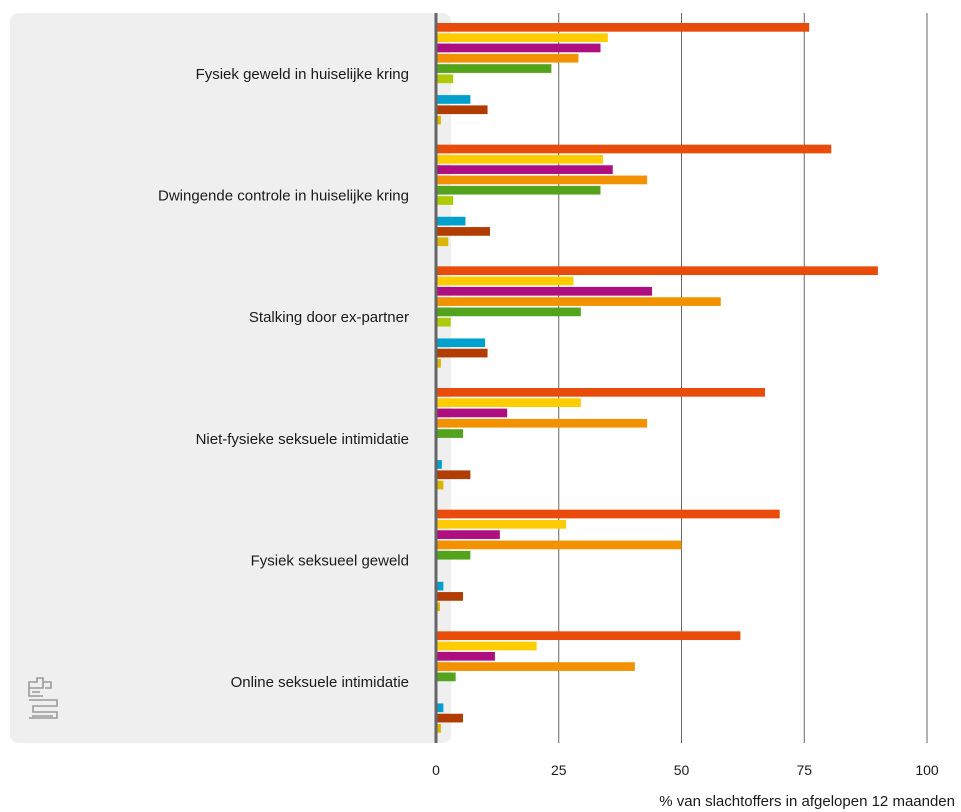 This screenshot has width=961, height=812. What do you see at coordinates (283, 196) in the screenshot?
I see `category-label: Dwingende controle in huiselijke kring` at bounding box center [283, 196].